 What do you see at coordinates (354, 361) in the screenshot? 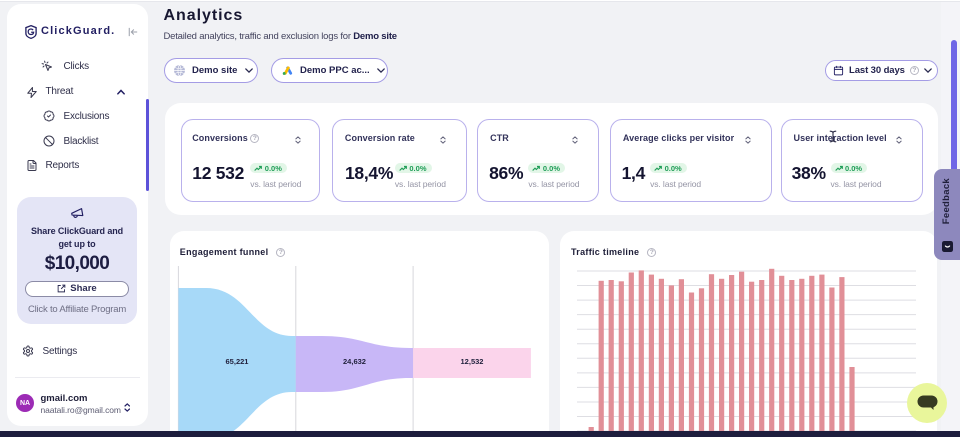
I see `svg-text: 24,632` at bounding box center [354, 361].